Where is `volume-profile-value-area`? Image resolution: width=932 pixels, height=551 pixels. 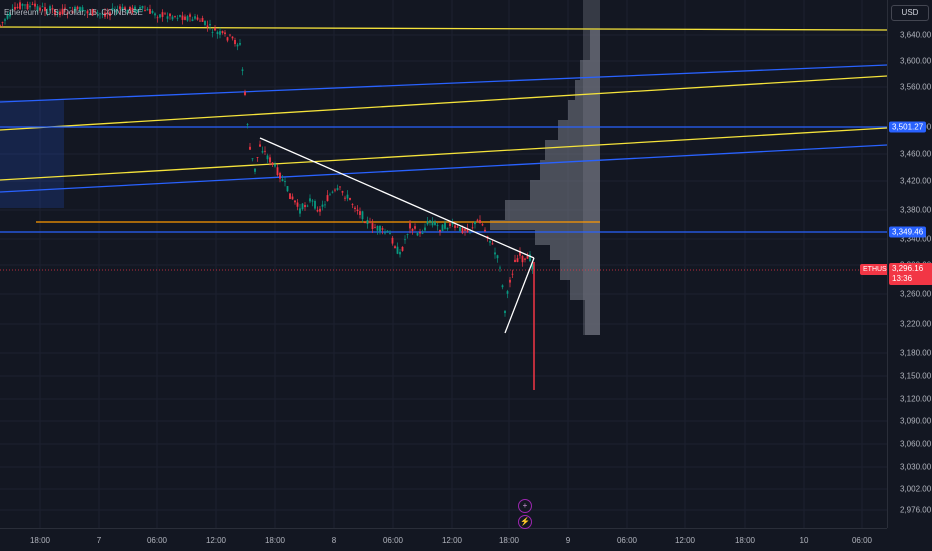 volume-profile-value-area is located at coordinates (591, 167).